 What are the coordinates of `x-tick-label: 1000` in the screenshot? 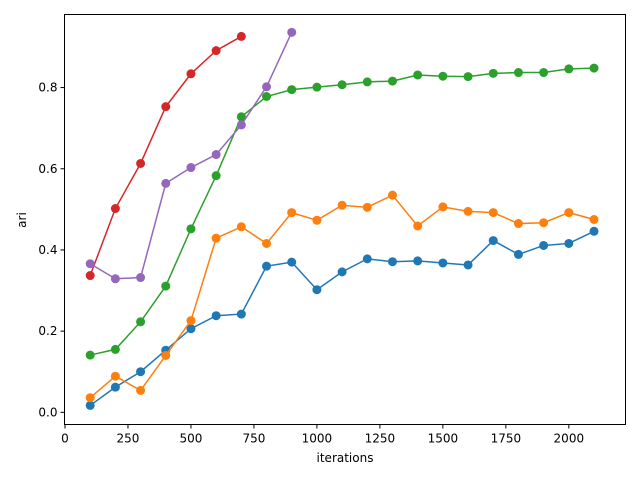 It's located at (317, 439).